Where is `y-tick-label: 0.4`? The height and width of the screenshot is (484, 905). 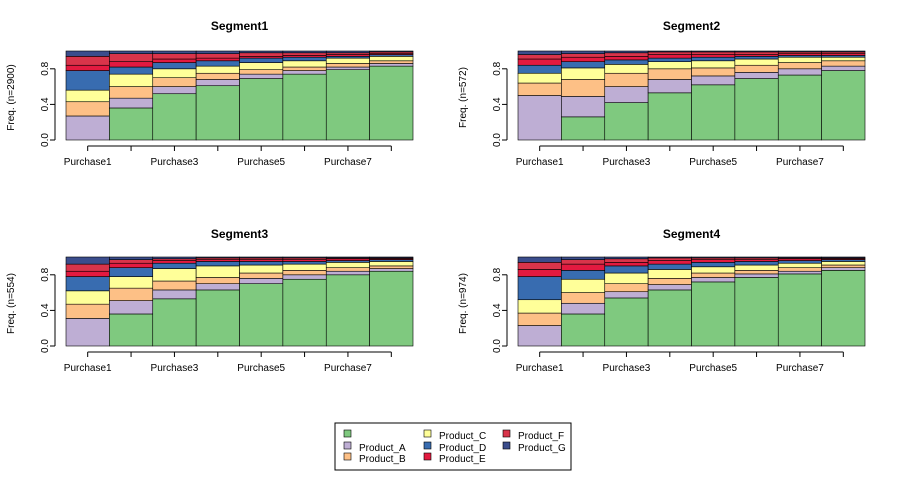 y-tick-label: 0.4 is located at coordinates (497, 104).